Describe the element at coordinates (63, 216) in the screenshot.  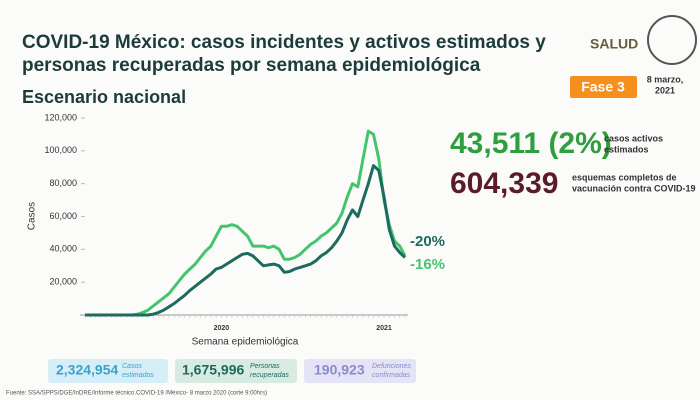
I see `y-tick-label: 60,000` at that location.